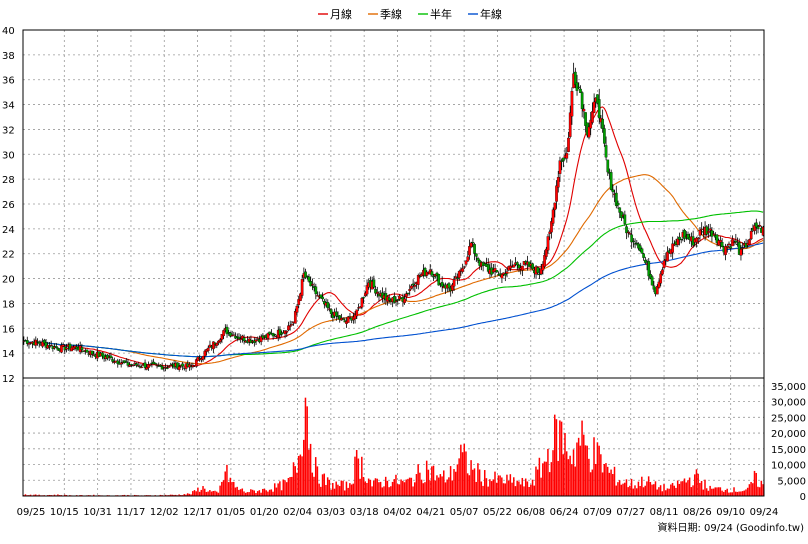 The height and width of the screenshot is (544, 808). I want to click on x-tick-label: 05/07, so click(464, 512).